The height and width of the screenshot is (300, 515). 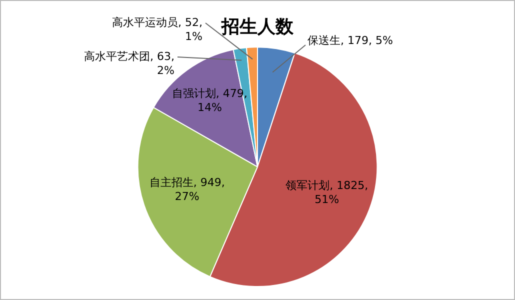 I want to click on slice-label: 高水平艺术团, 63, 2%, so click(x=129, y=63).